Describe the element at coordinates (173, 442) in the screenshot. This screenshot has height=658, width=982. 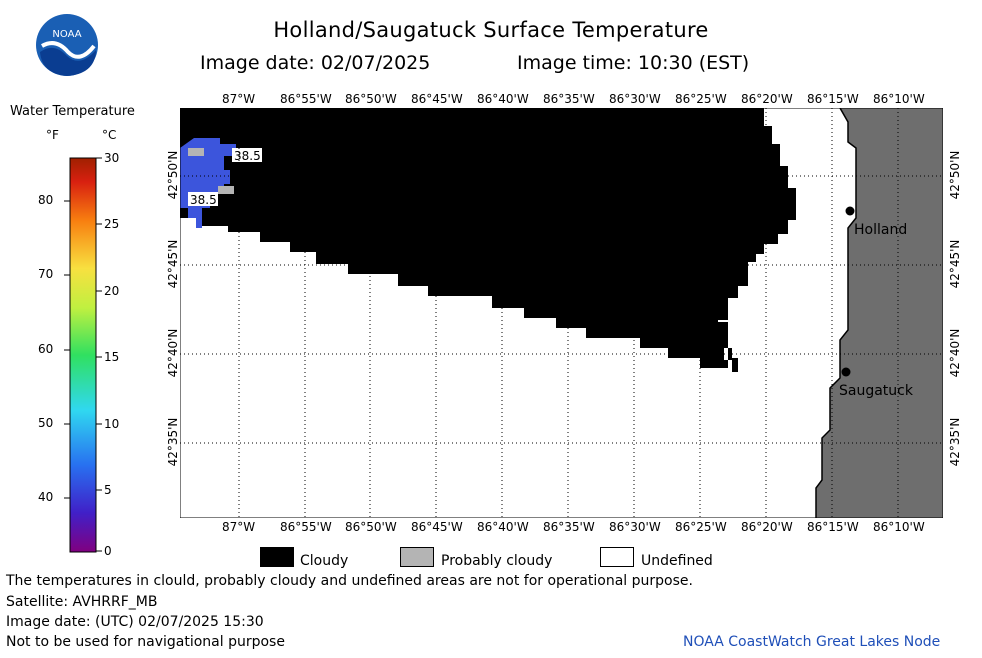
I see `lat-left-3: 42°35'N` at that location.